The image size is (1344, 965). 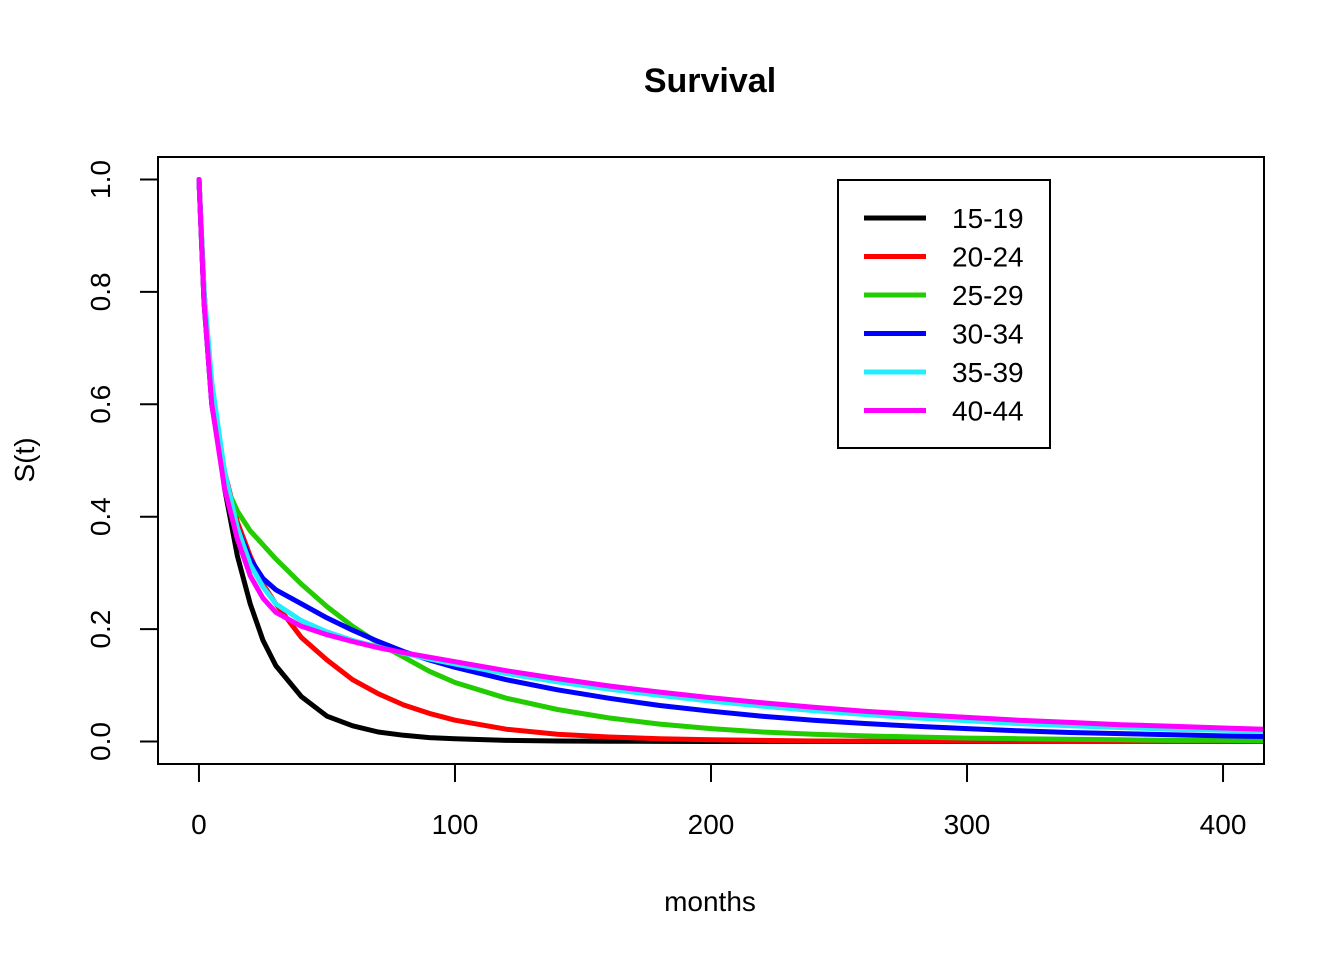 What do you see at coordinates (988, 257) in the screenshot?
I see `legend-label: 20-24` at bounding box center [988, 257].